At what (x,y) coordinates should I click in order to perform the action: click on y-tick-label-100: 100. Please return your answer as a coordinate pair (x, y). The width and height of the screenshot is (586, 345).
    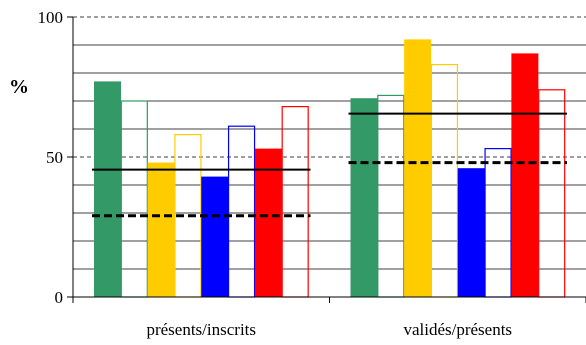
    Looking at the image, I should click on (51, 17).